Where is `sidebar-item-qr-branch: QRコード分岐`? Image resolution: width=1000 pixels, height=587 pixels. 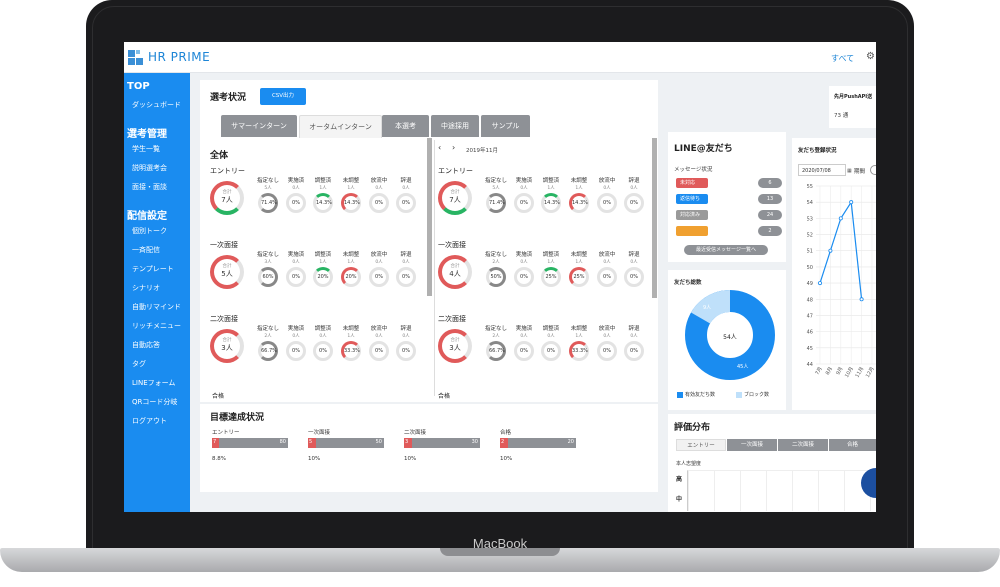 sidebar-item-qr-branch: QRコード分岐 is located at coordinates (155, 402).